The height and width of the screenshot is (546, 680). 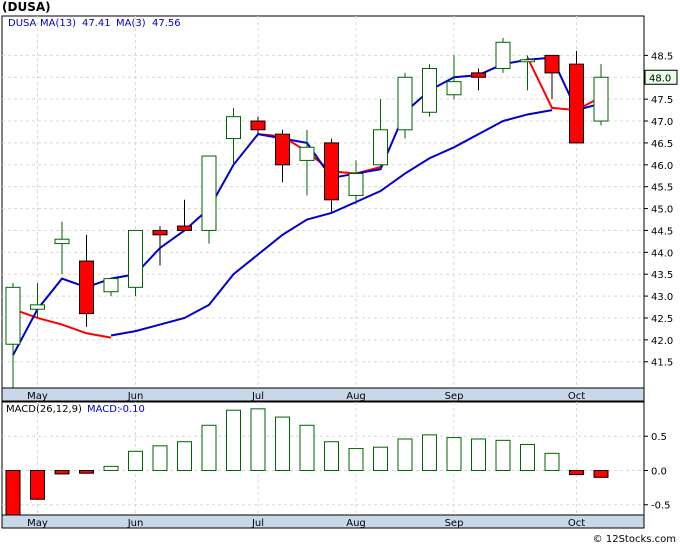 I want to click on legend-ticker: DUSA, so click(x=22, y=23).